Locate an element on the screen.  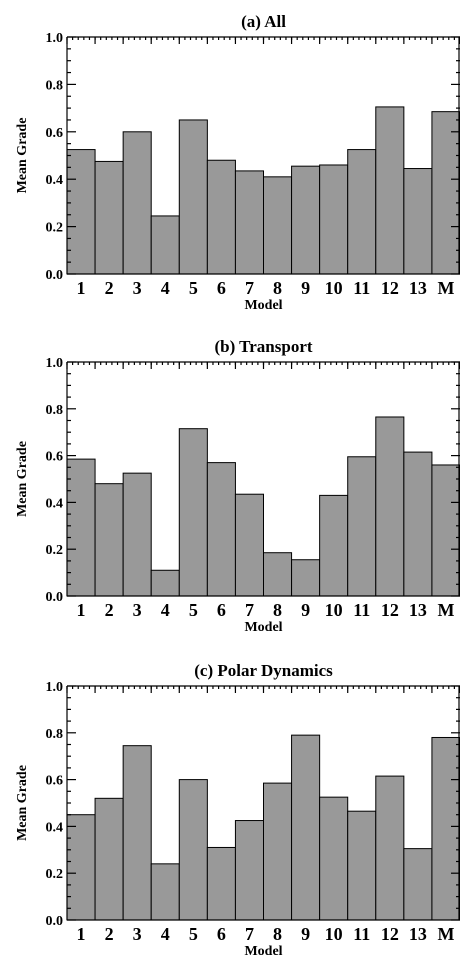
chart-title: (c) Polar Dynamics is located at coordinates (263, 670).